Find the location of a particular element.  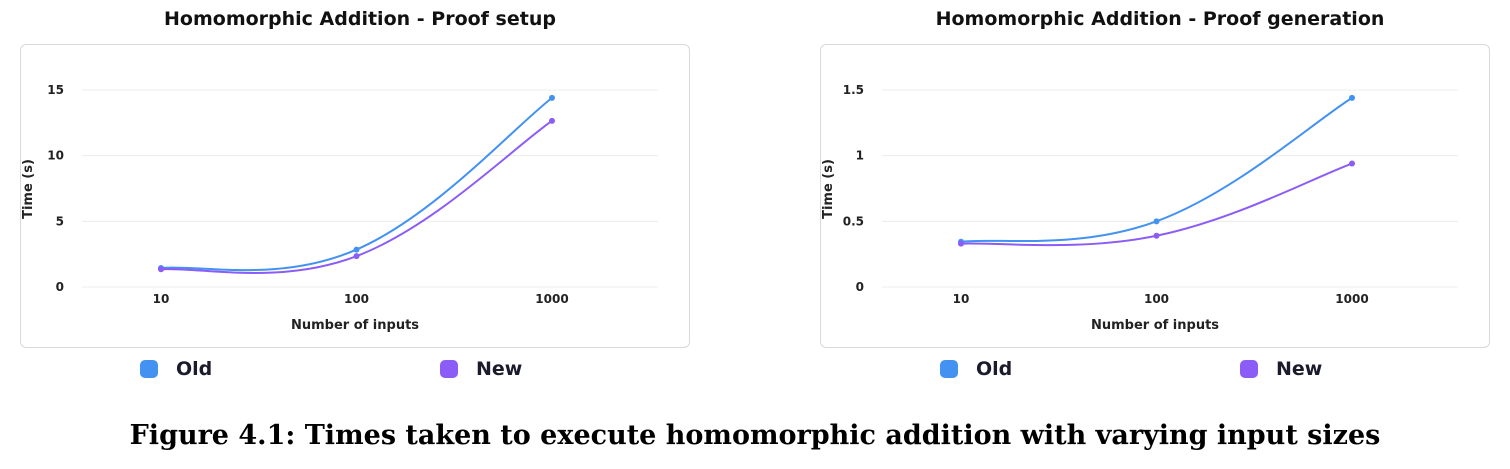

y-tick-label: 15 is located at coordinates (55, 90).